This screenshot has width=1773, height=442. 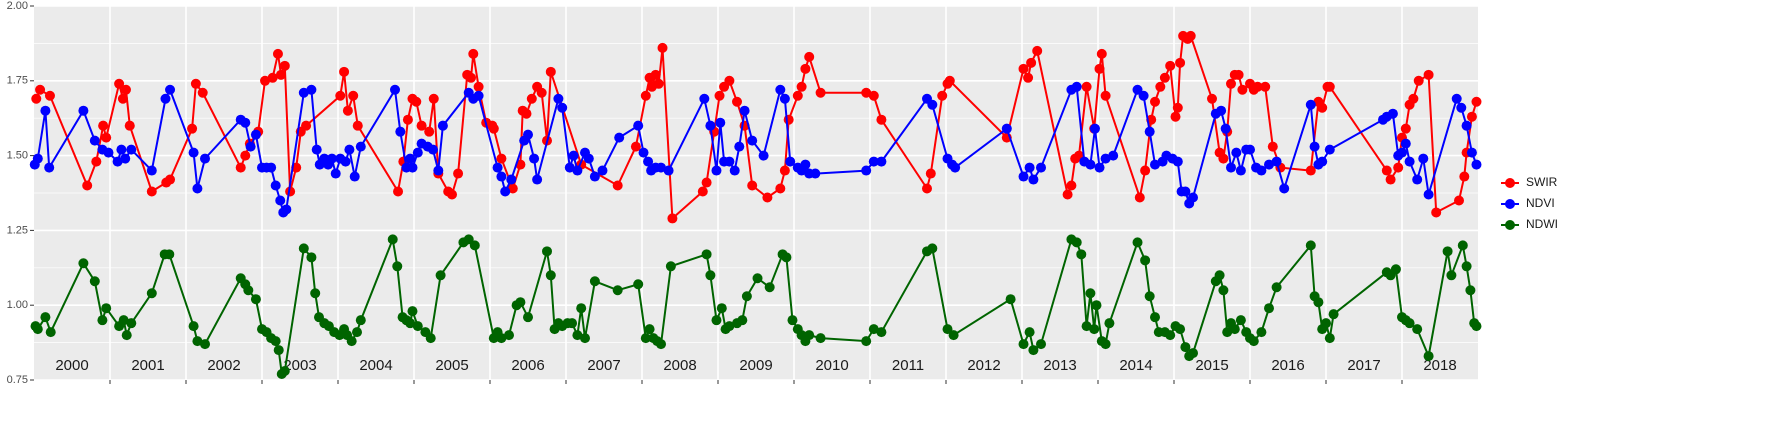 What do you see at coordinates (603, 365) in the screenshot?
I see `year-label: 2007` at bounding box center [603, 365].